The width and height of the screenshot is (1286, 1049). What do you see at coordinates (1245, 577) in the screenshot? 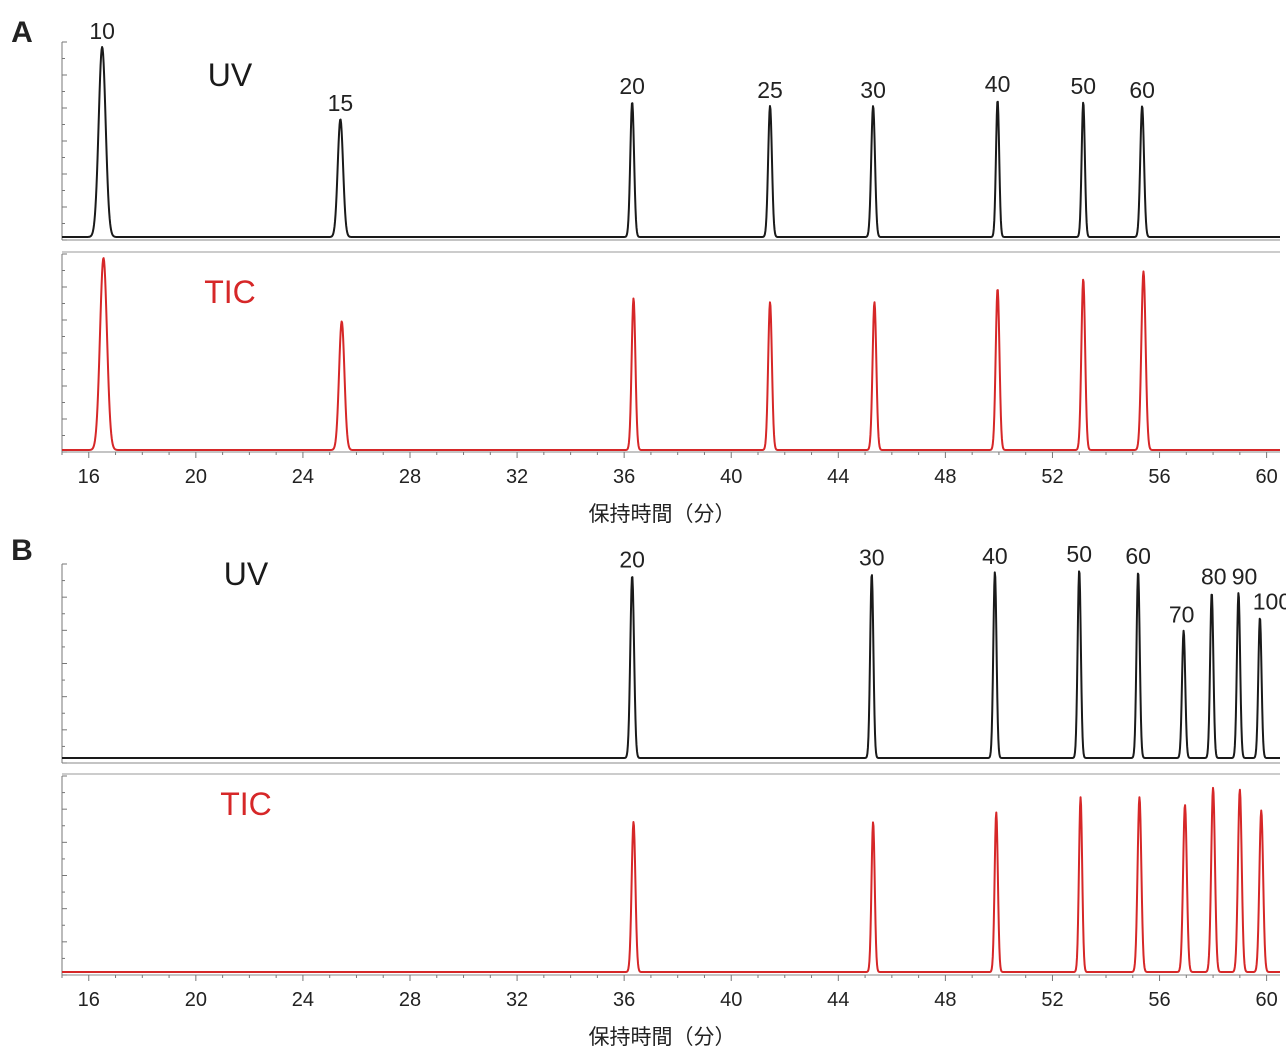
I see `peak-label: 90` at bounding box center [1245, 577].